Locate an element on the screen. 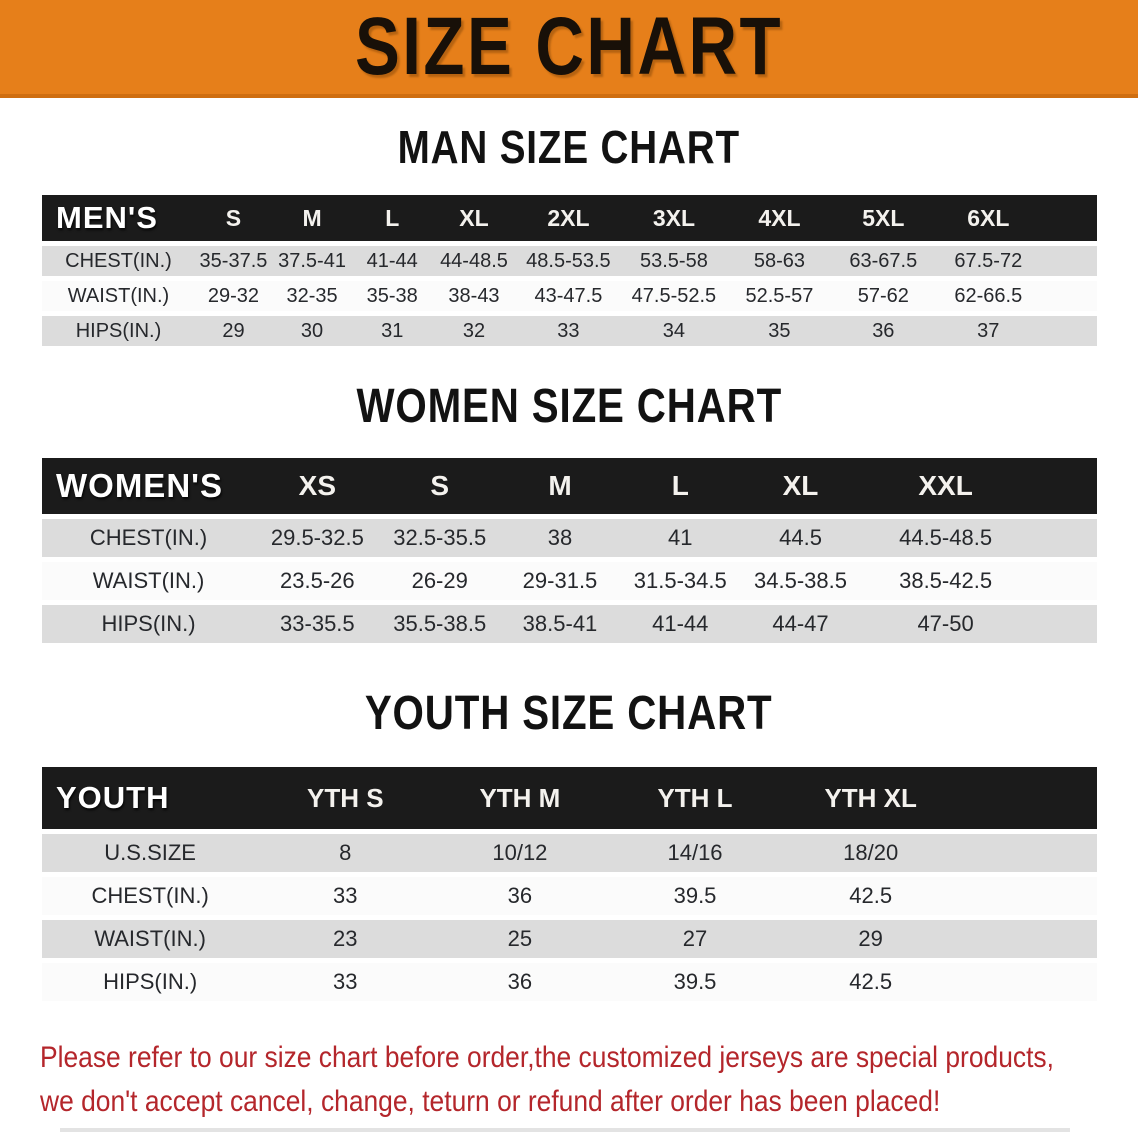  cell: 25 is located at coordinates (520, 939).